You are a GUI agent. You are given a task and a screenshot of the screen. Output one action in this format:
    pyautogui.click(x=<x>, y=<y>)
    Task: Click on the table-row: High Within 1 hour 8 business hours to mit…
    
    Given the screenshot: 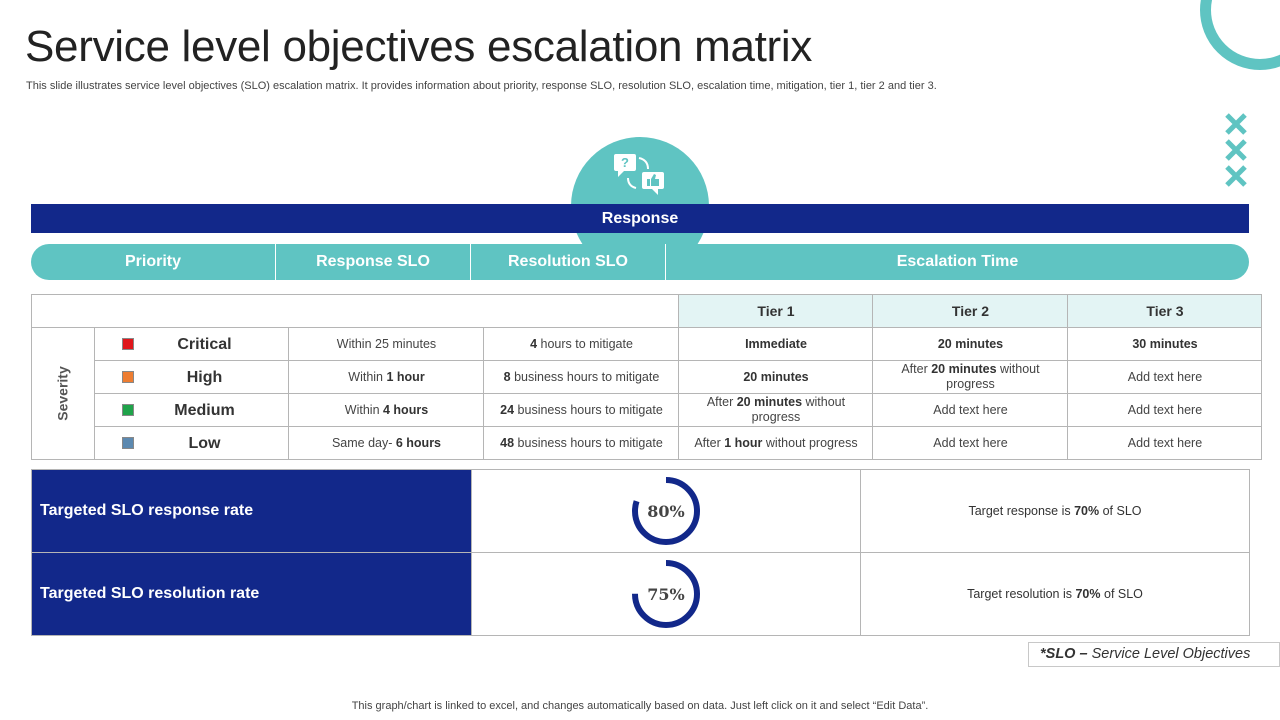 What is the action you would take?
    pyautogui.click(x=647, y=377)
    